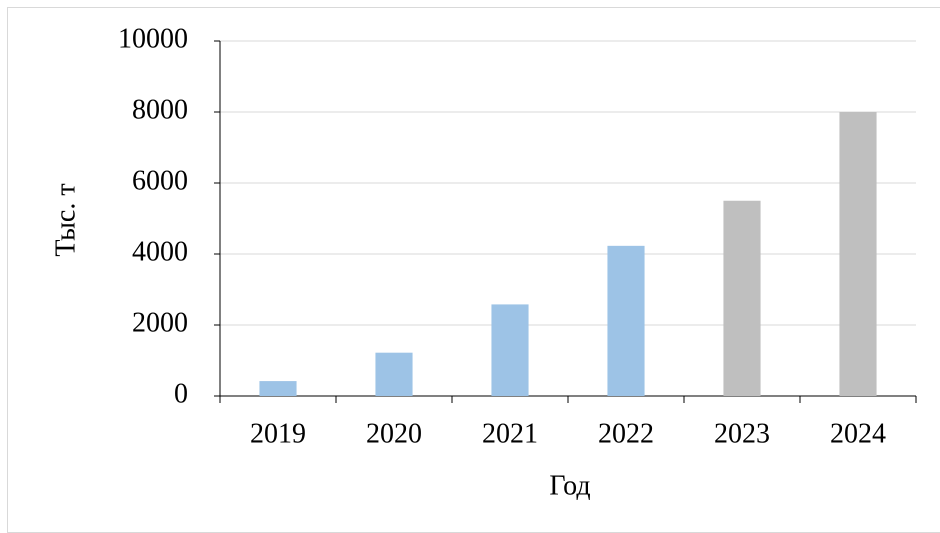 The image size is (940, 533). Describe the element at coordinates (65, 219) in the screenshot. I see `y-axis-label: Тыс. т` at that location.